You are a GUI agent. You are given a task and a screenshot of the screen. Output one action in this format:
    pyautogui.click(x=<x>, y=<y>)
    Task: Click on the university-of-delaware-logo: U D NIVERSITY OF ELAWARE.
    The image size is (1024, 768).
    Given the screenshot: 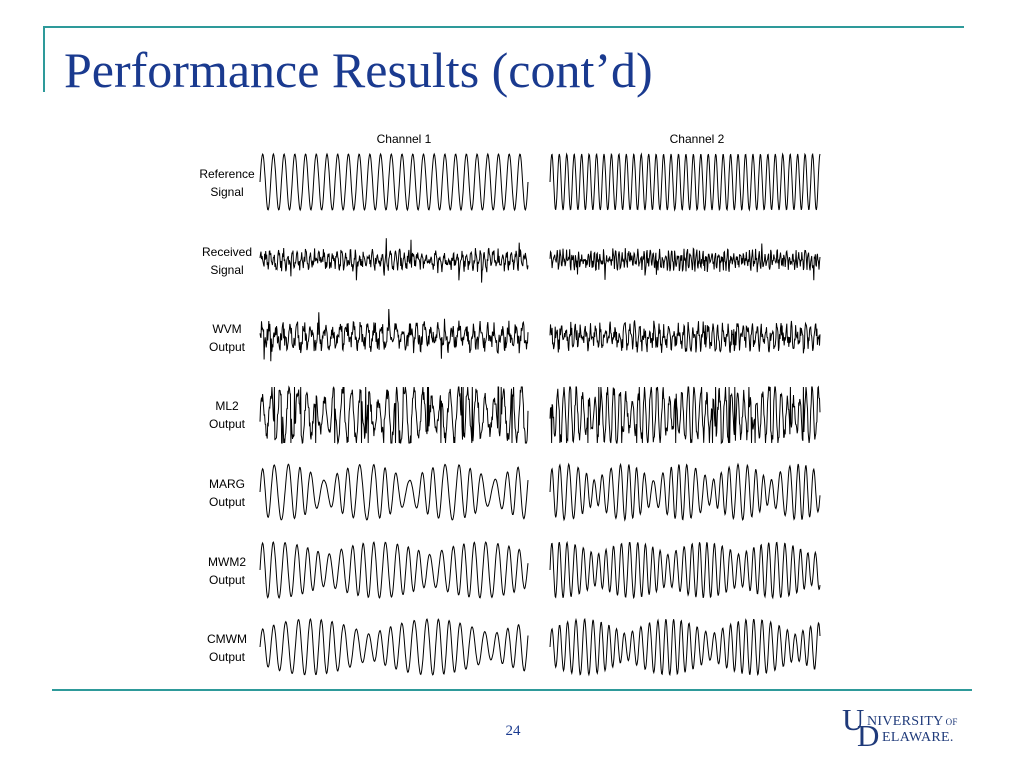 What is the action you would take?
    pyautogui.click(x=907, y=728)
    